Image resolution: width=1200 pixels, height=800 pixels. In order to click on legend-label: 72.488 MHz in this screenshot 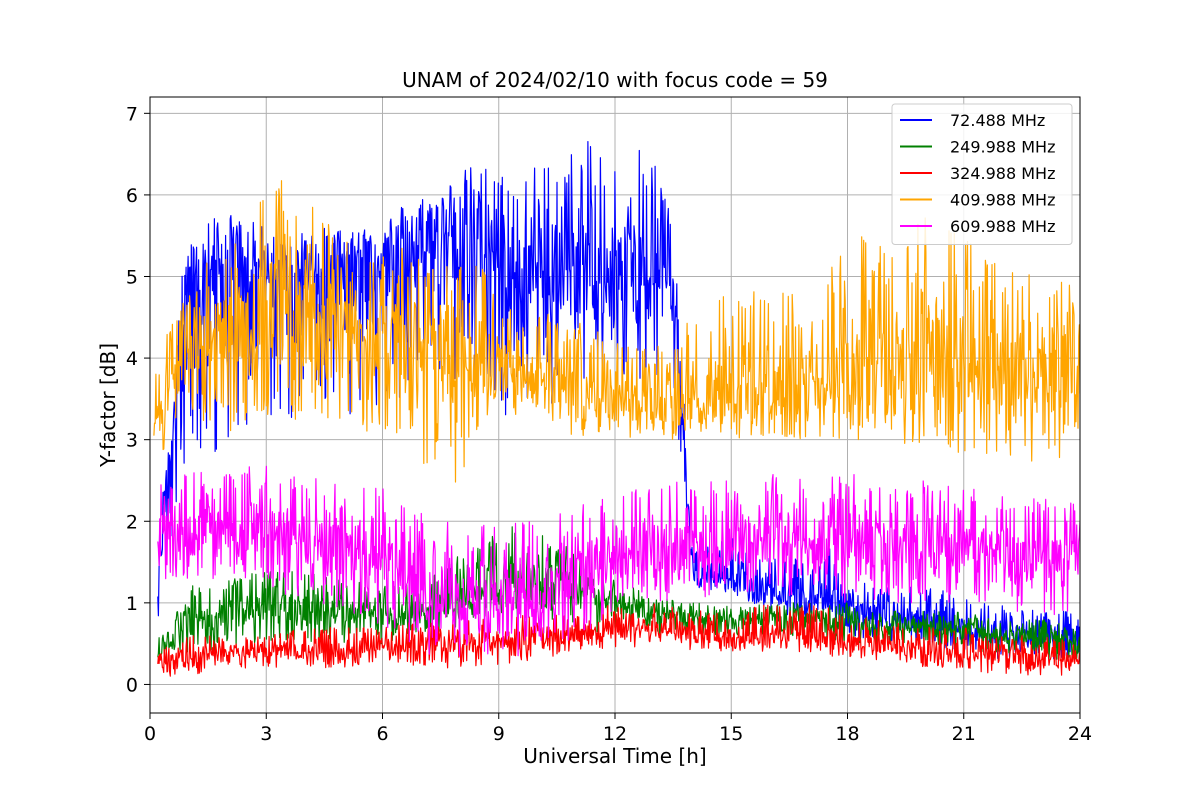, I will do `click(997, 120)`.